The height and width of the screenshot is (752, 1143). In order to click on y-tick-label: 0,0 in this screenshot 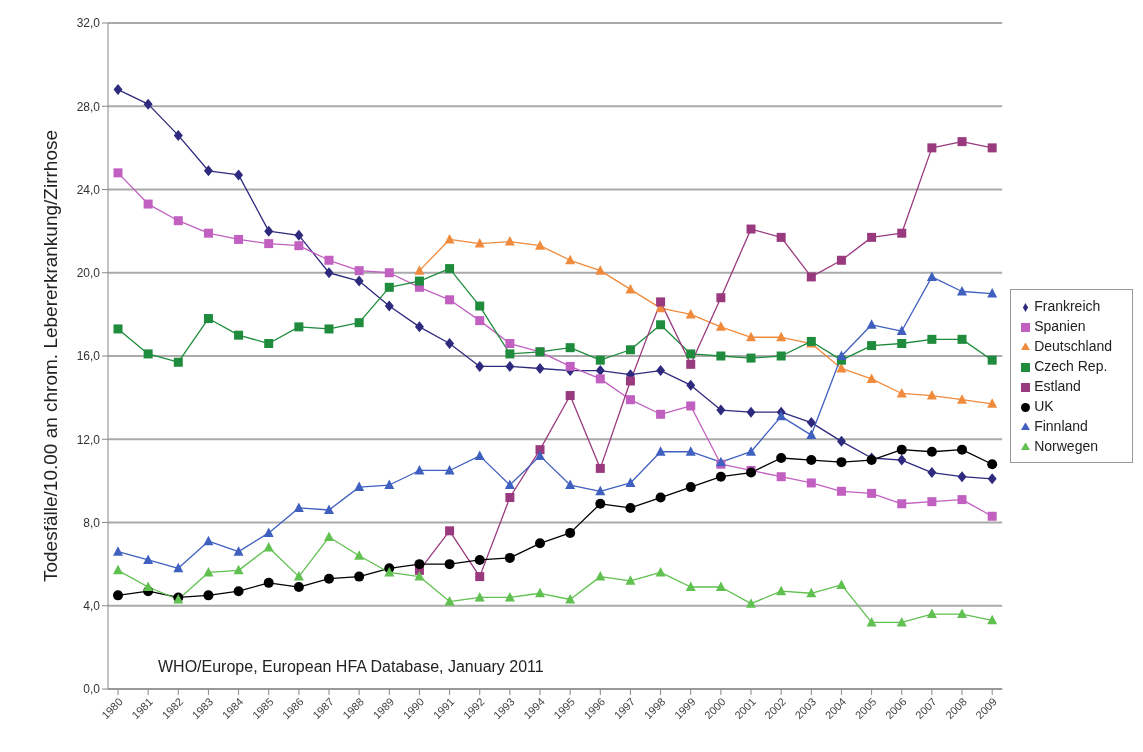, I will do `click(92, 689)`.